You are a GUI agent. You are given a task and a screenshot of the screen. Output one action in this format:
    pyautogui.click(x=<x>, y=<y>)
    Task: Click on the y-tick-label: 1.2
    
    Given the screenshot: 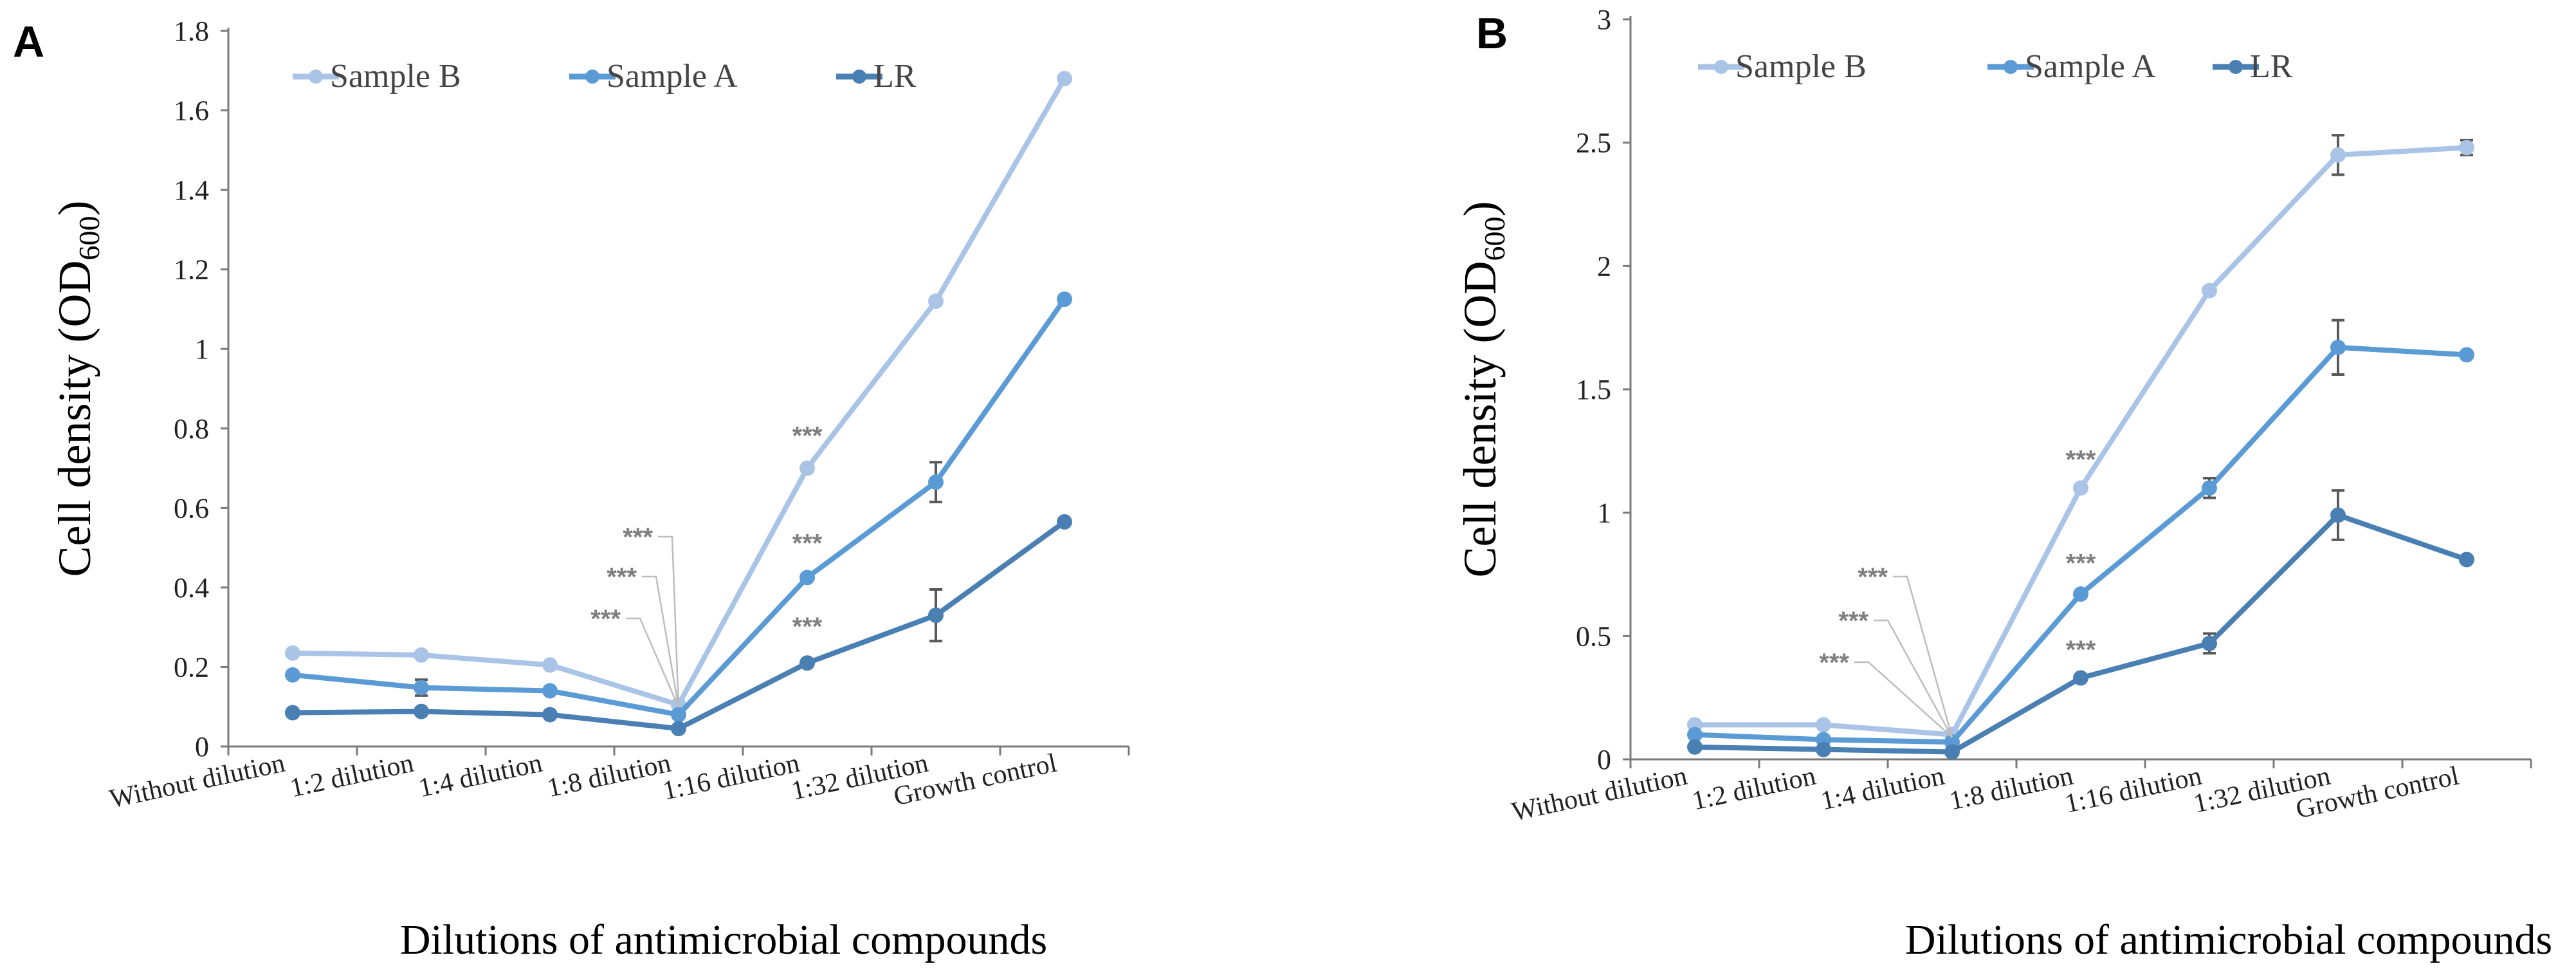 What is the action you would take?
    pyautogui.click(x=191, y=270)
    